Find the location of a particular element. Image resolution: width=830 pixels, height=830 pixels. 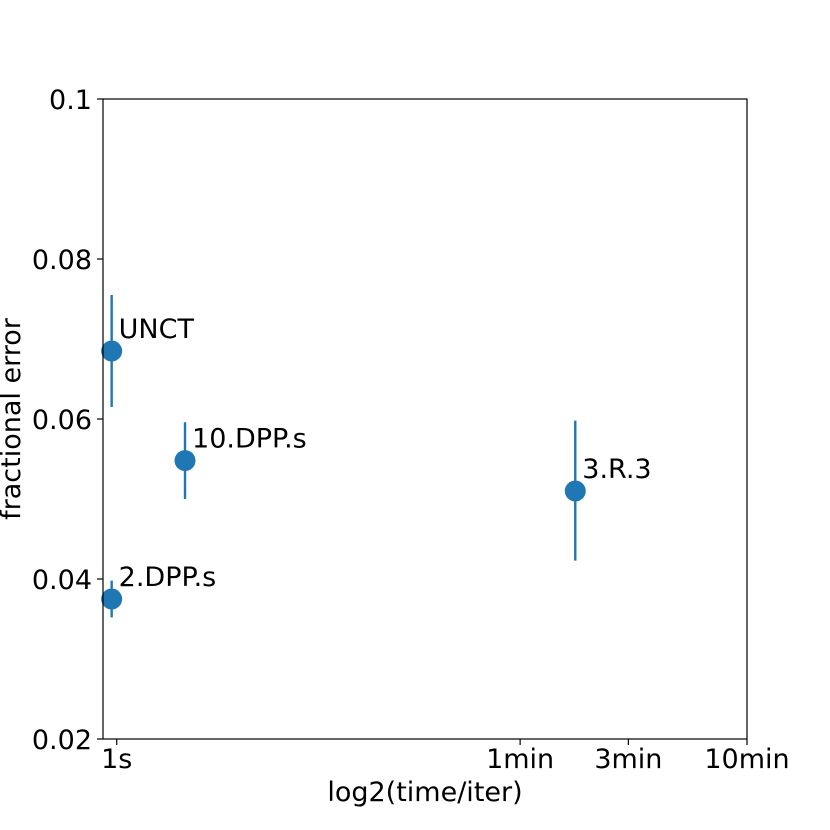

y-tick-label: 0.06 is located at coordinates (62, 420).